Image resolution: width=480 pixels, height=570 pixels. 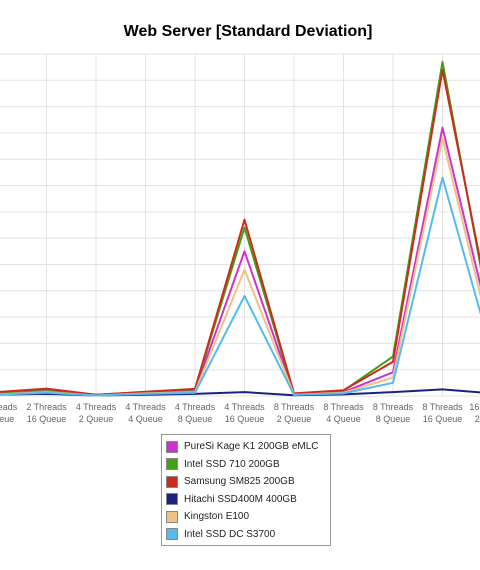 I want to click on x-tick-label: 2 Threads, so click(x=46, y=407).